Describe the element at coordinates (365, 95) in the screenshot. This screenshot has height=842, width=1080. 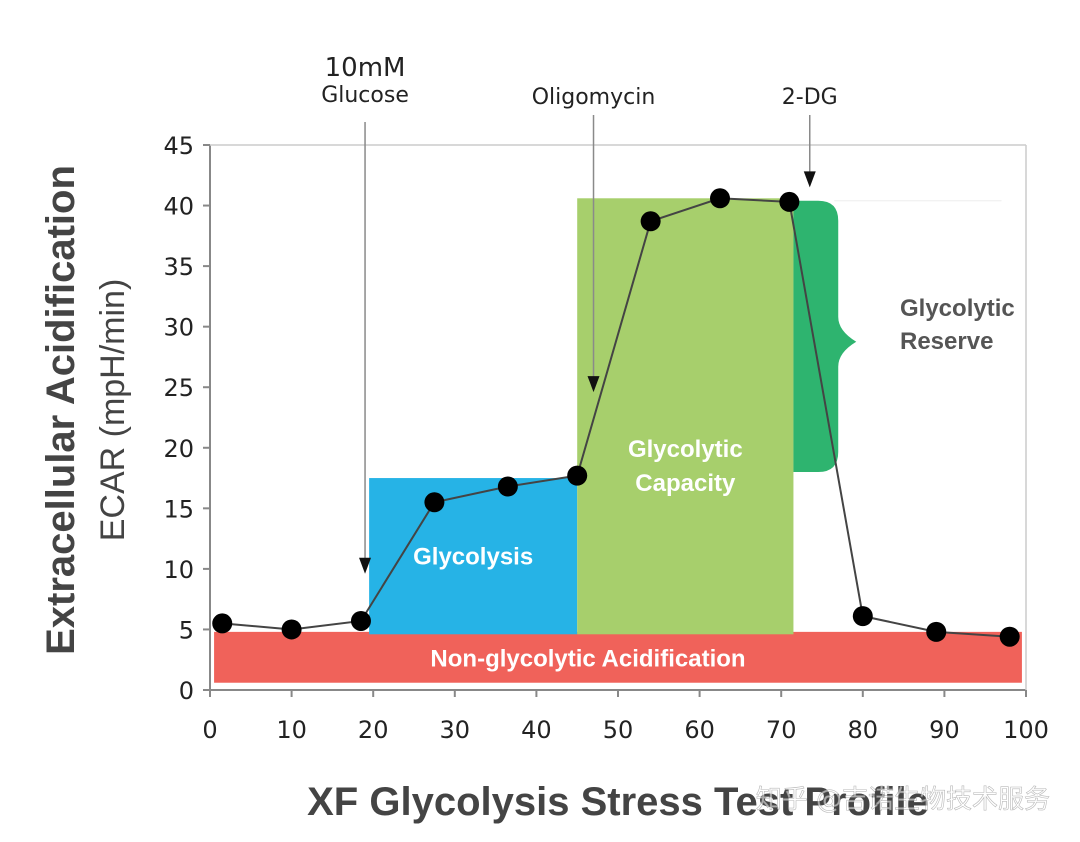
I see `injection-label: Glucose` at that location.